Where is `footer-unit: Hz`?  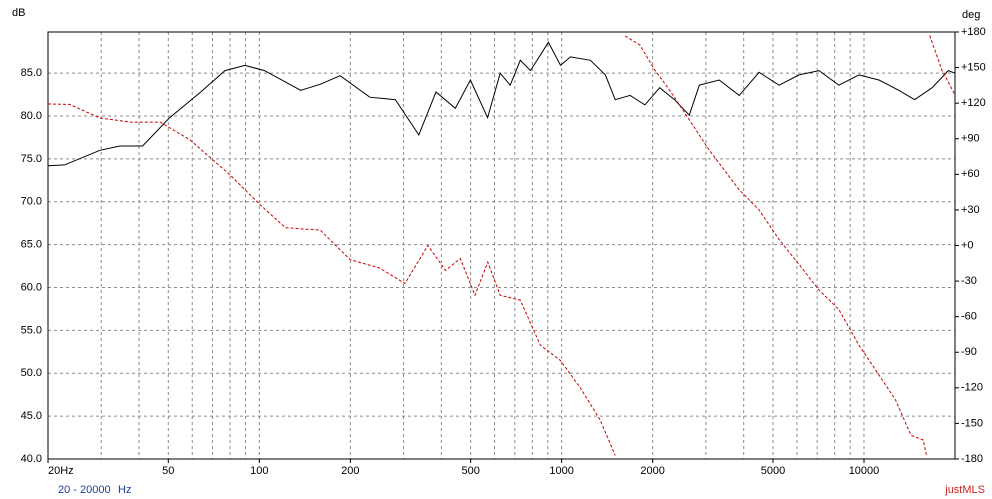 footer-unit: Hz is located at coordinates (124, 490).